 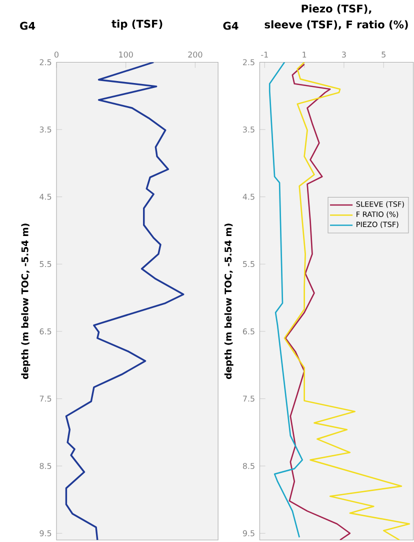 I want to click on chart-subtitle: sleeve (TSF), F ratio (%), so click(x=336, y=25).